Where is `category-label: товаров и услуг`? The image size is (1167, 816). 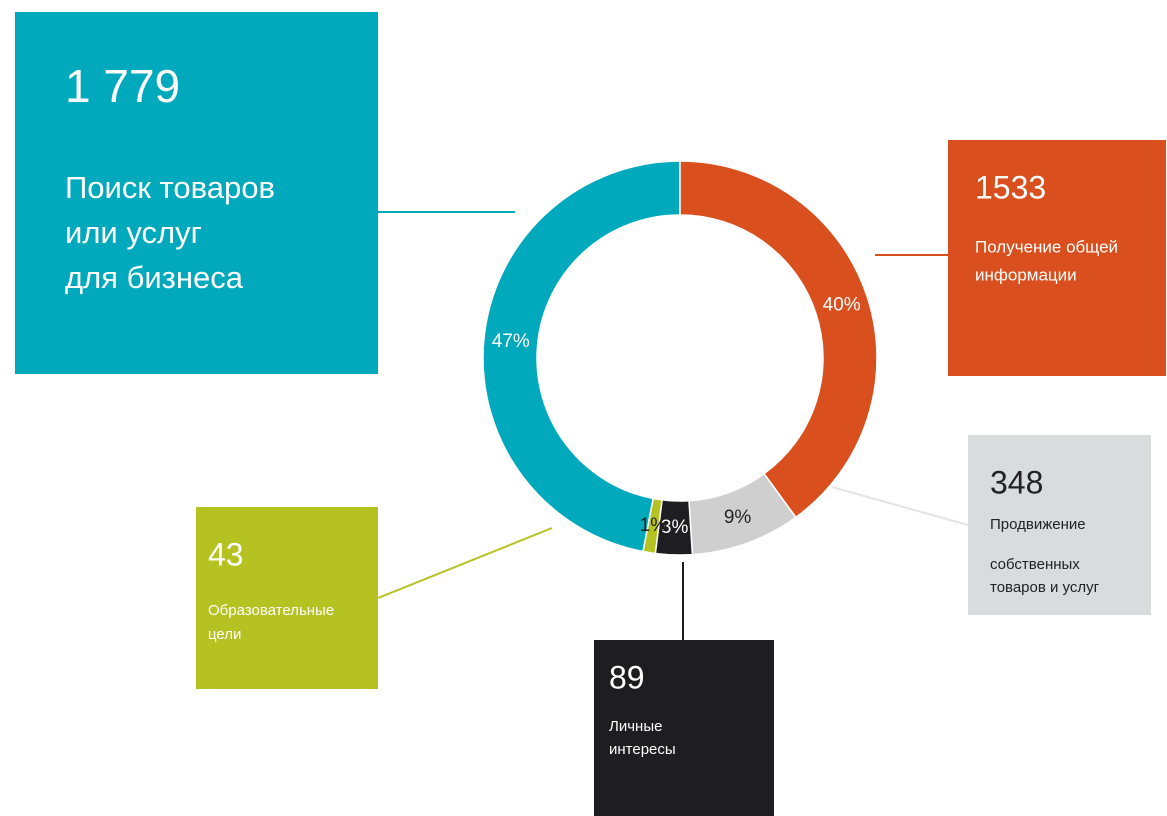 category-label: товаров и услуг is located at coordinates (1045, 587).